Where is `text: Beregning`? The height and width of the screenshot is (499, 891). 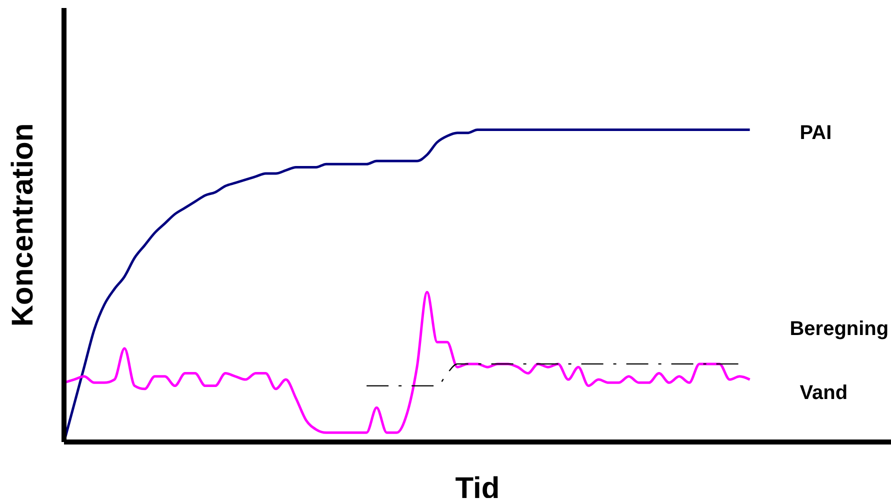
text: Beregning is located at coordinates (839, 329).